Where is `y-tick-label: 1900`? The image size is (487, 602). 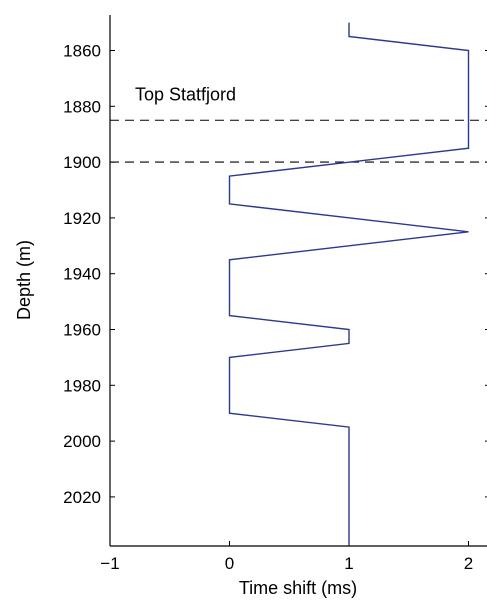 y-tick-label: 1900 is located at coordinates (82, 162).